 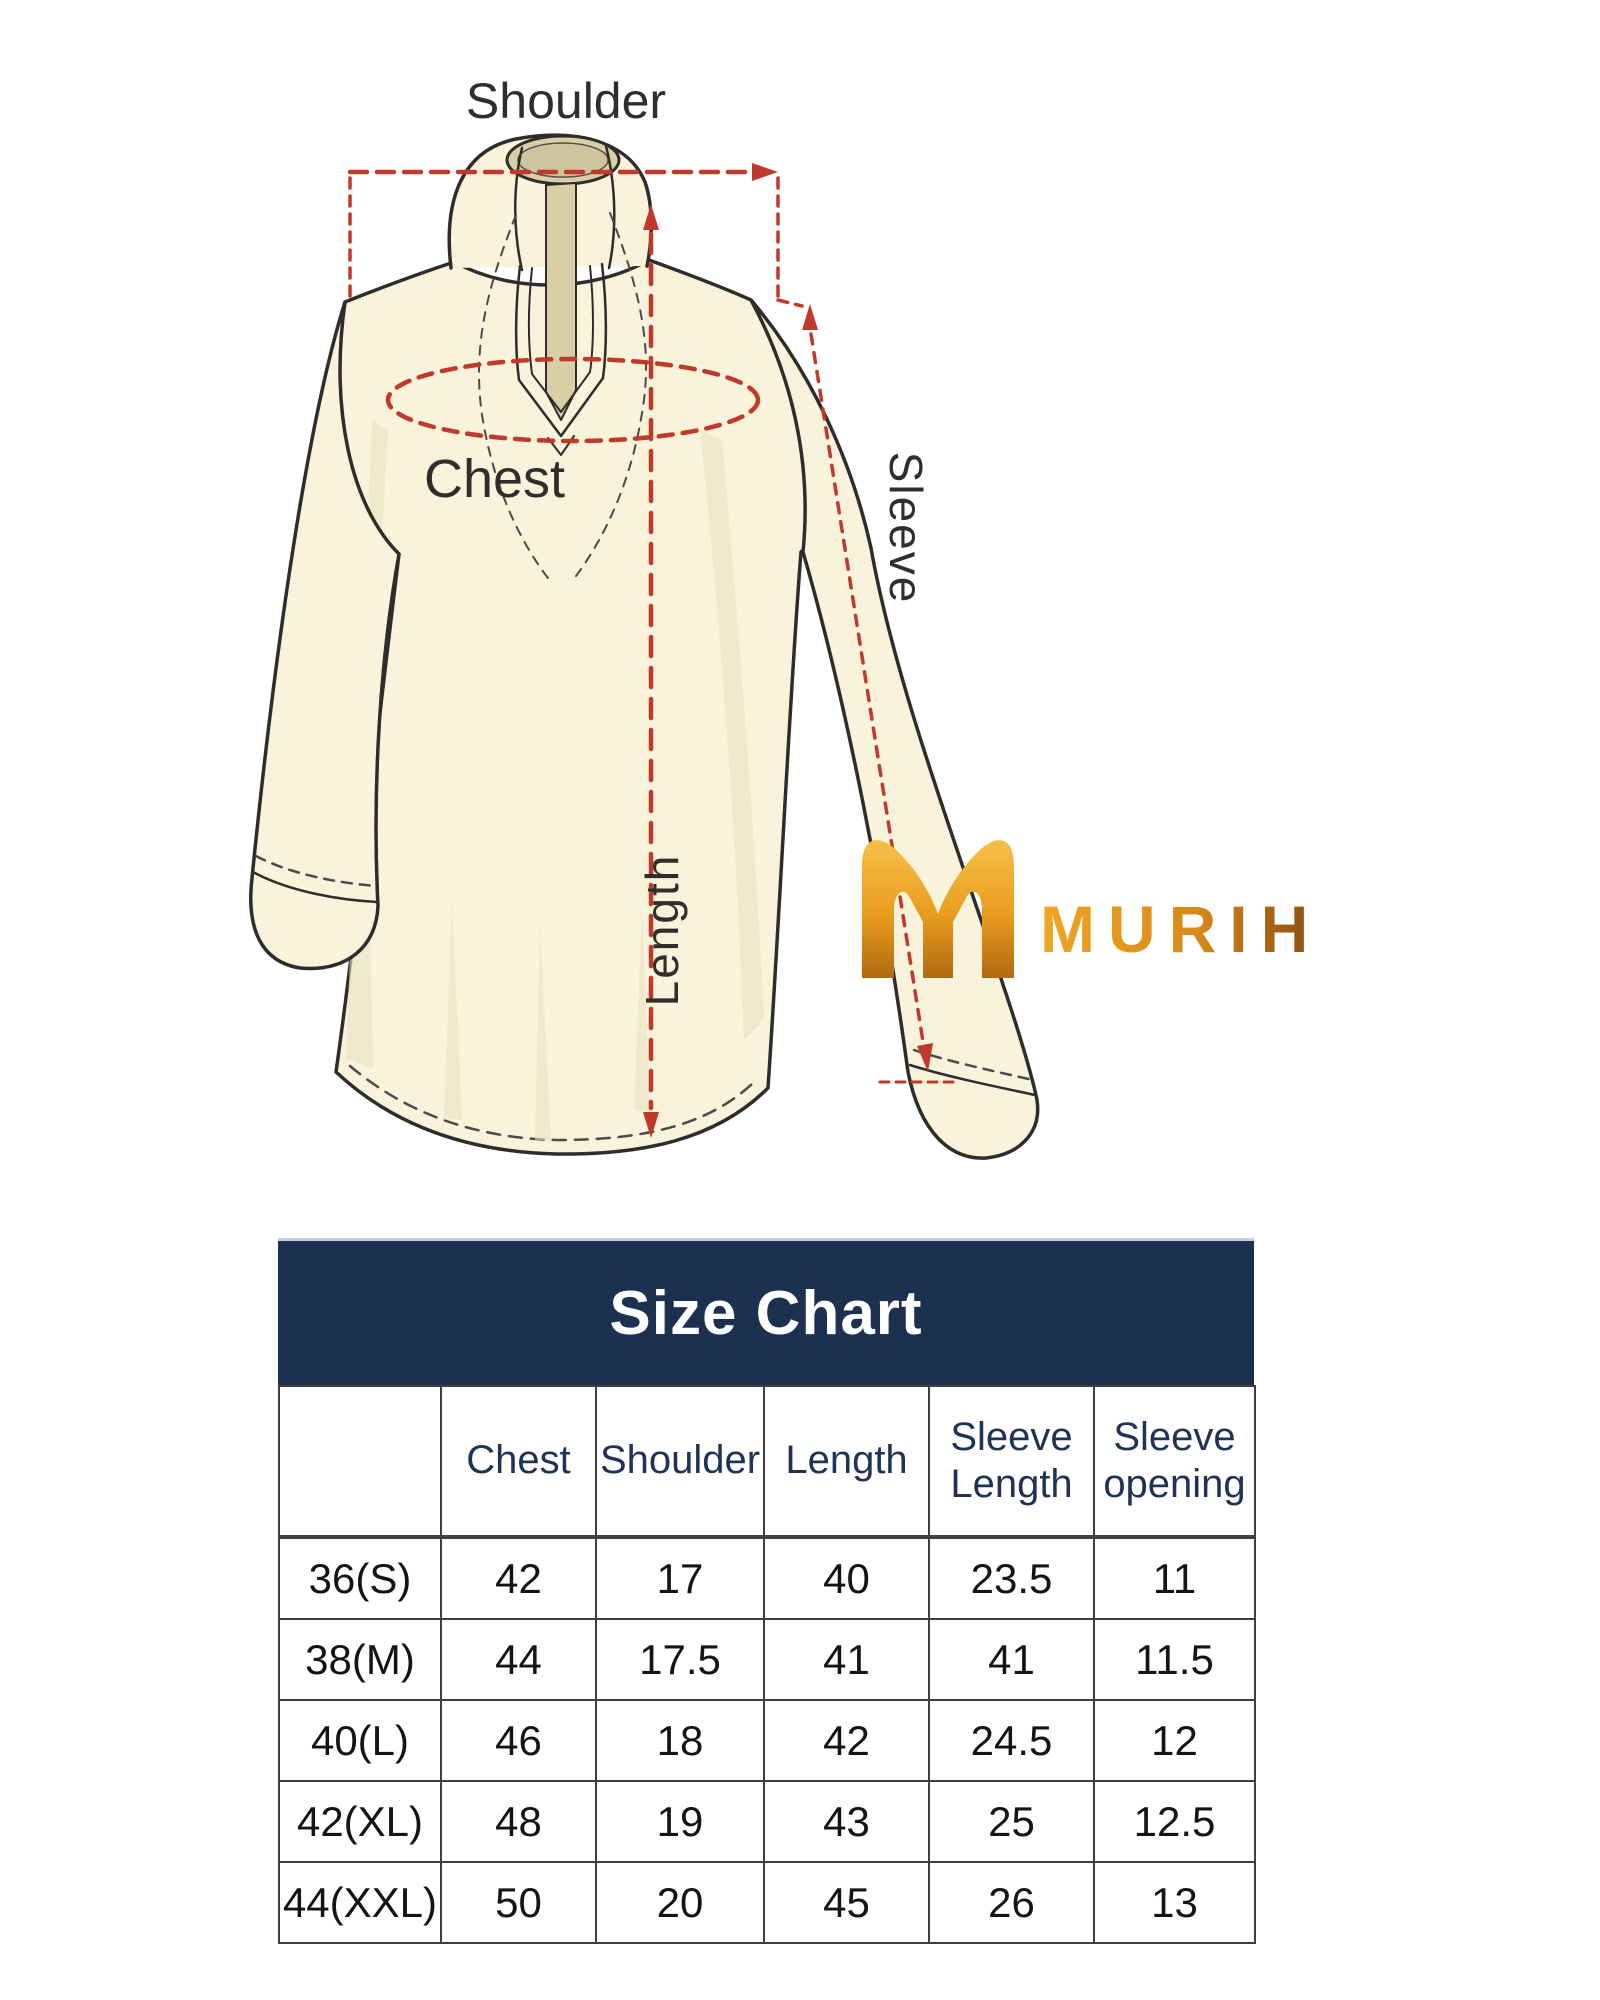 I want to click on table-row: 38(M) 44 17.5 41 41 11.5, so click(x=767, y=1659).